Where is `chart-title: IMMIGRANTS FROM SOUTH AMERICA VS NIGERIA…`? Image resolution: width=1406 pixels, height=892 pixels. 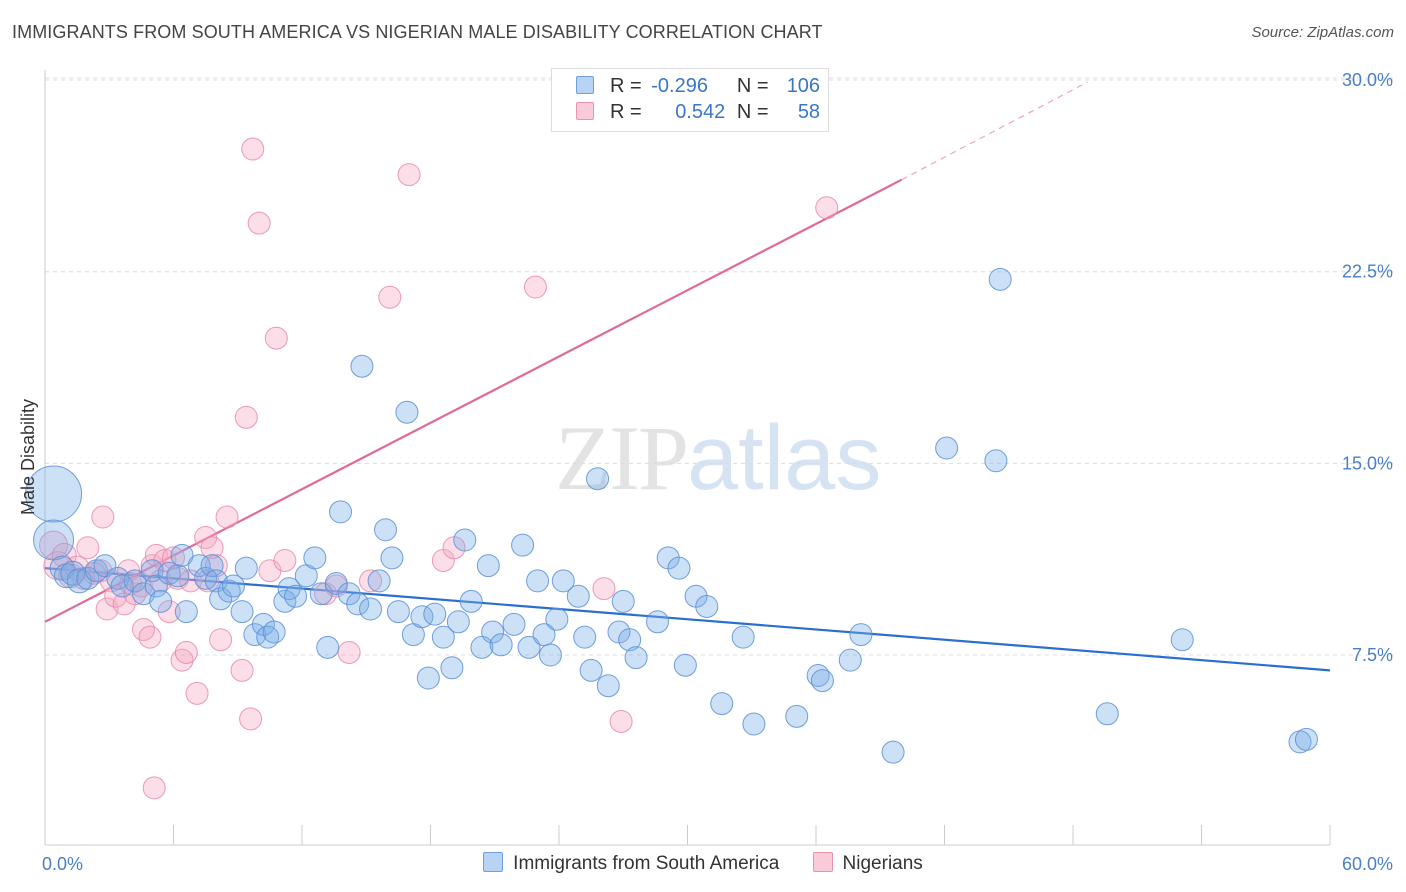
chart-title: IMMIGRANTS FROM SOUTH AMERICA VS NIGERIA… is located at coordinates (417, 32).